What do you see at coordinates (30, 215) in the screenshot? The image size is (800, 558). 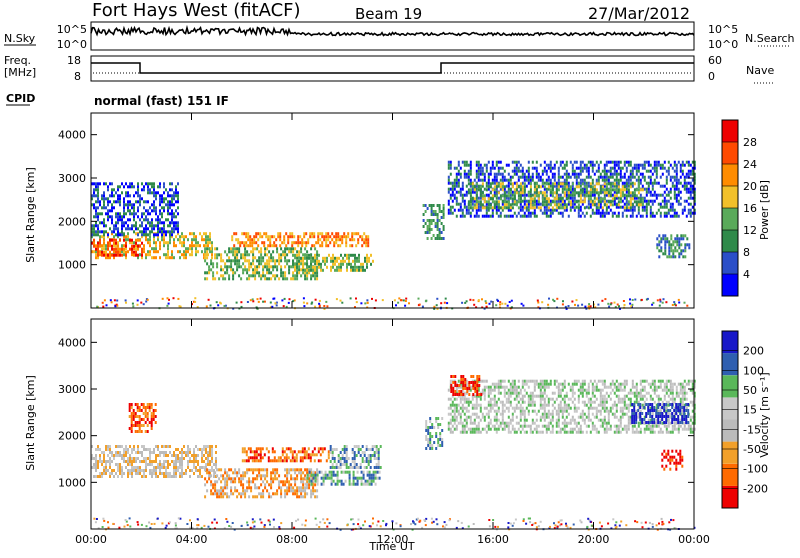 I see `power-y-axis-label: Slant Range [km]` at bounding box center [30, 215].